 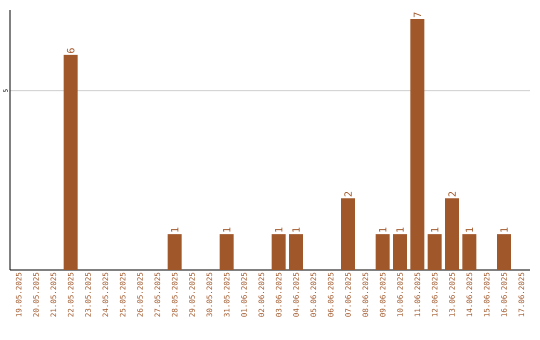 I want to click on data-label: 7, so click(x=417, y=15).